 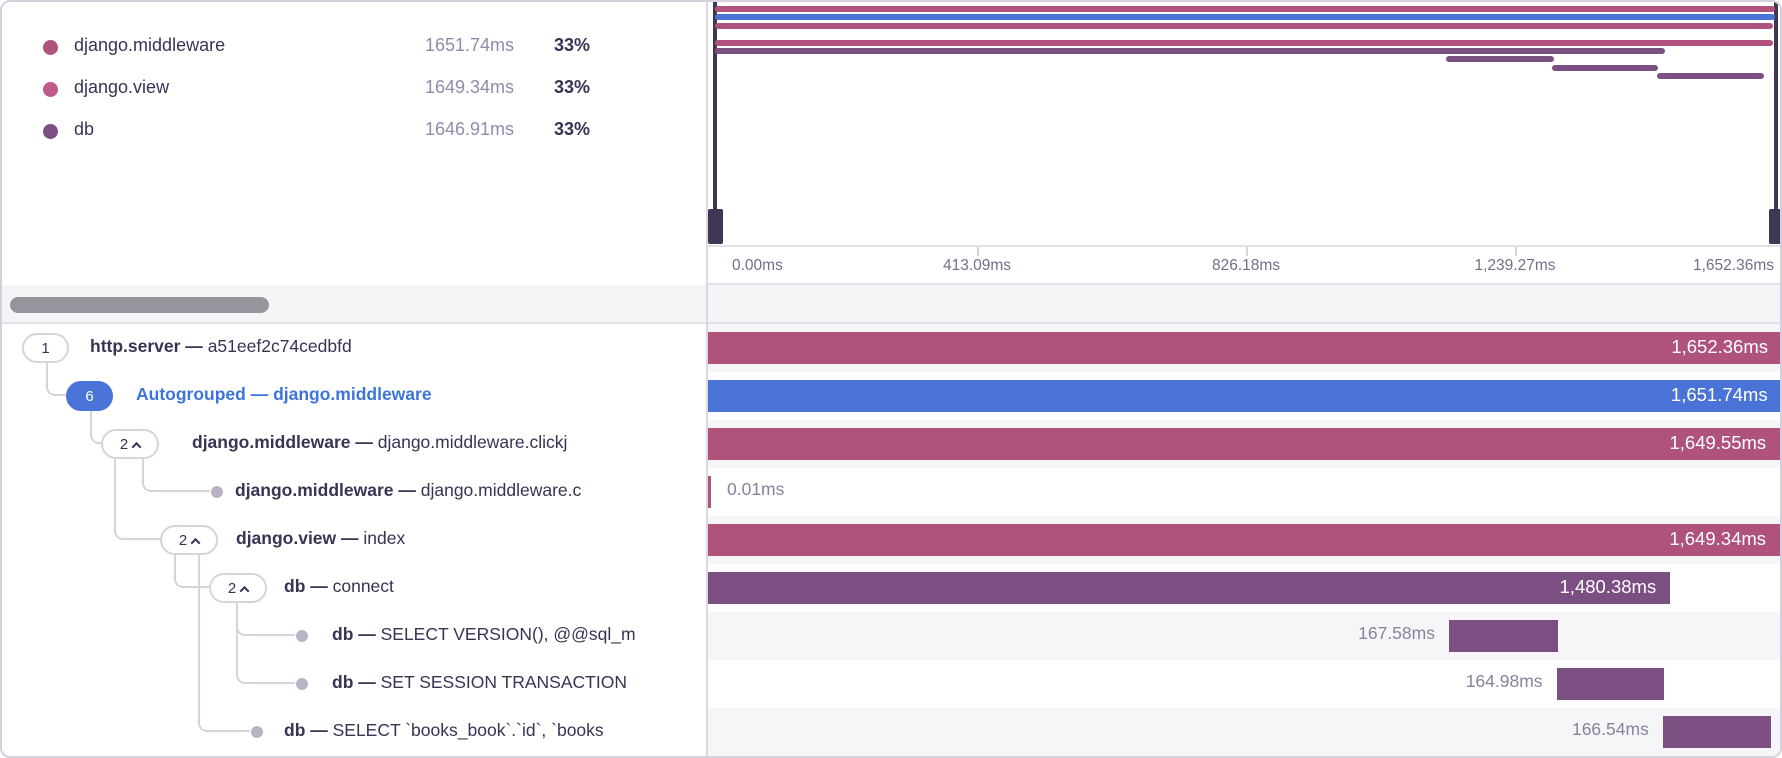 I want to click on span-tree-row: django.middleware — django.middleware.c, so click(x=354, y=492).